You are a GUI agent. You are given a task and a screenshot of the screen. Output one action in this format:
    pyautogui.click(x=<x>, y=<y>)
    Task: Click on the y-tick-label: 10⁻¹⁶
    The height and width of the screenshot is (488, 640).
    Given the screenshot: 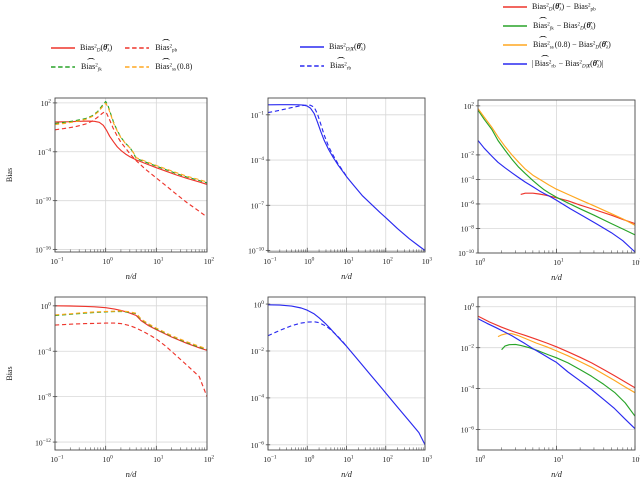 What is the action you would take?
    pyautogui.click(x=43, y=249)
    